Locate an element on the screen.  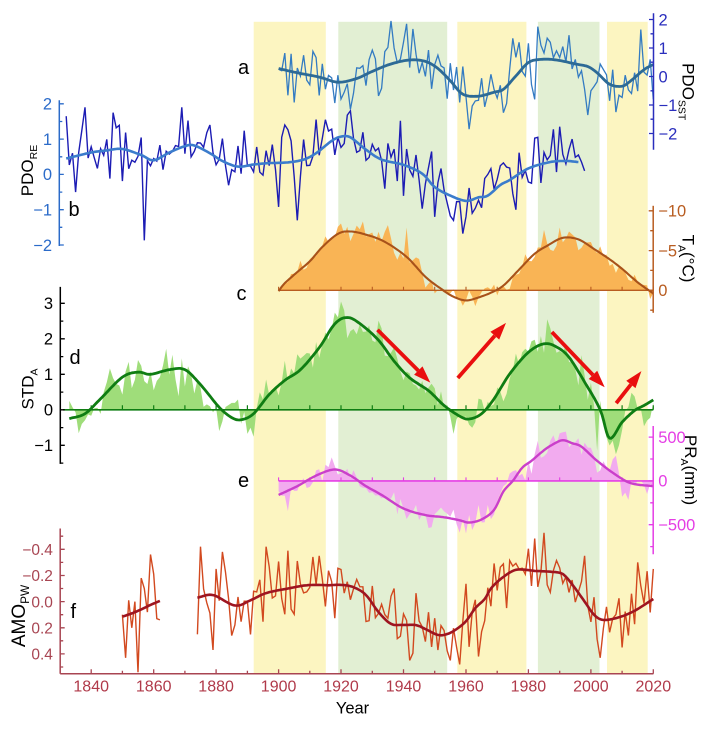
svg-text: 1940 is located at coordinates (404, 687).